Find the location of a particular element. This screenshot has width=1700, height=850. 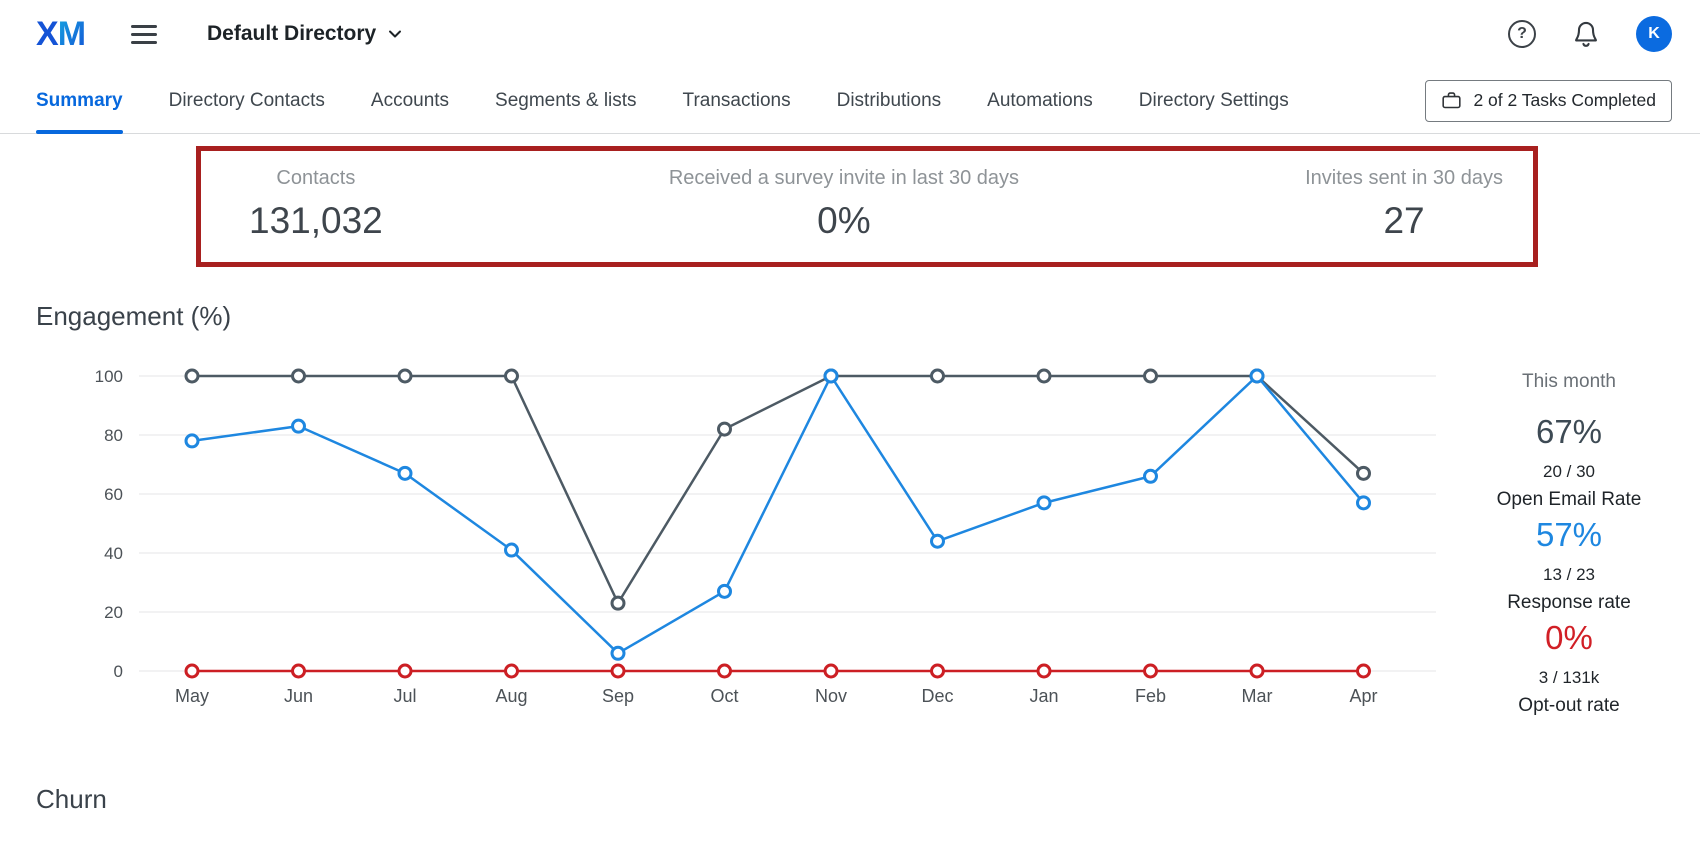

svg-text: Sep is located at coordinates (618, 696).